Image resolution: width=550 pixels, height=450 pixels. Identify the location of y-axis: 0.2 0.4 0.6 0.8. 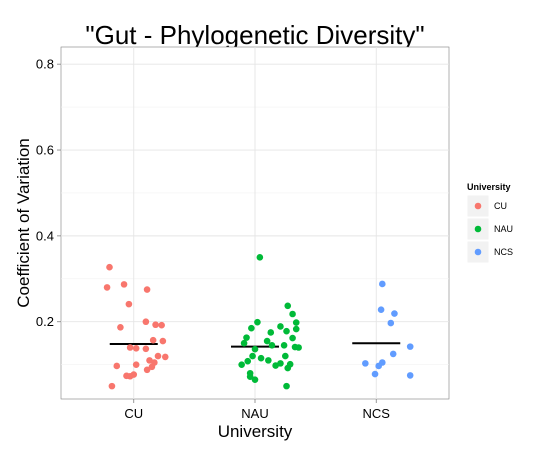
(48, 193).